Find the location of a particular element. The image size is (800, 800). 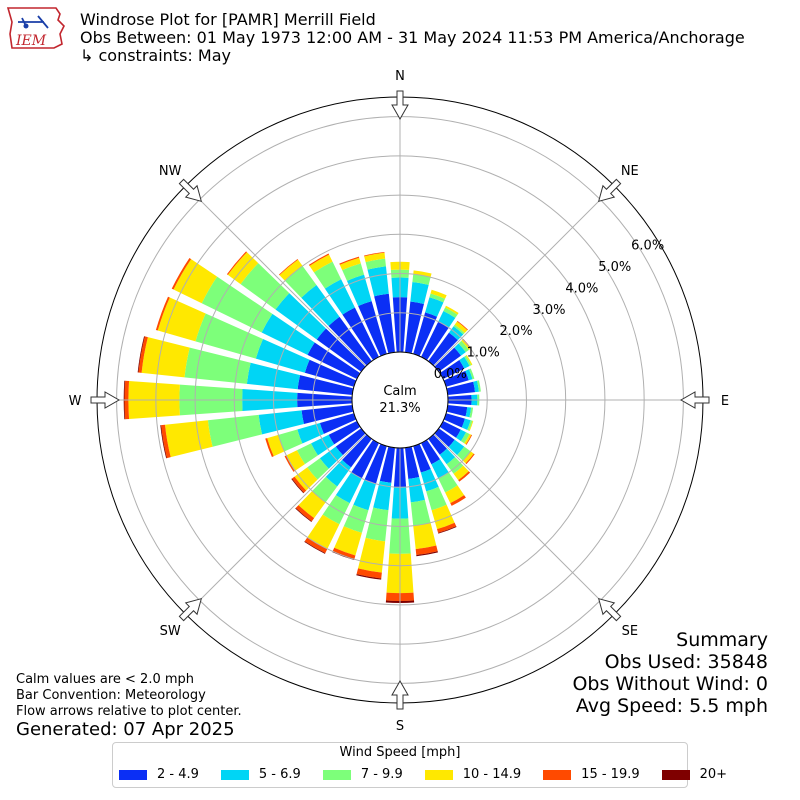

radial-tick-label: 0.0% is located at coordinates (450, 374).